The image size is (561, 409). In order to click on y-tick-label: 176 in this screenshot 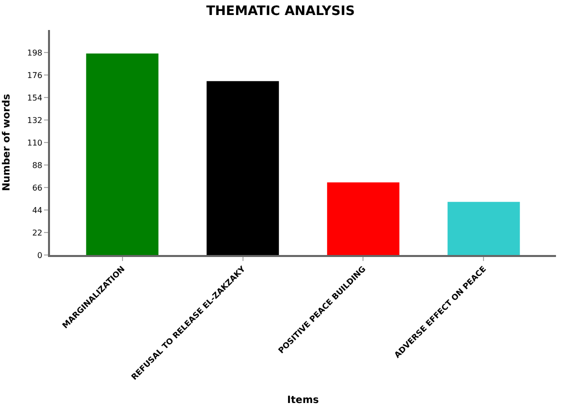, I will do `click(34, 75)`.